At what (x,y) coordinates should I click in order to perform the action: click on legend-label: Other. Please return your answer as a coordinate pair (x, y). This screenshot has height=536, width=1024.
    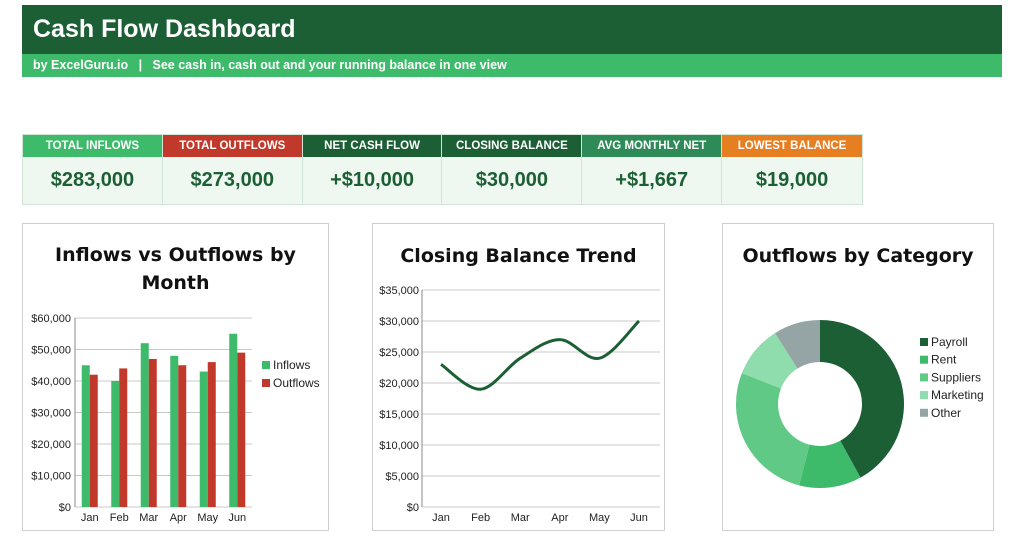
    Looking at the image, I should click on (946, 413).